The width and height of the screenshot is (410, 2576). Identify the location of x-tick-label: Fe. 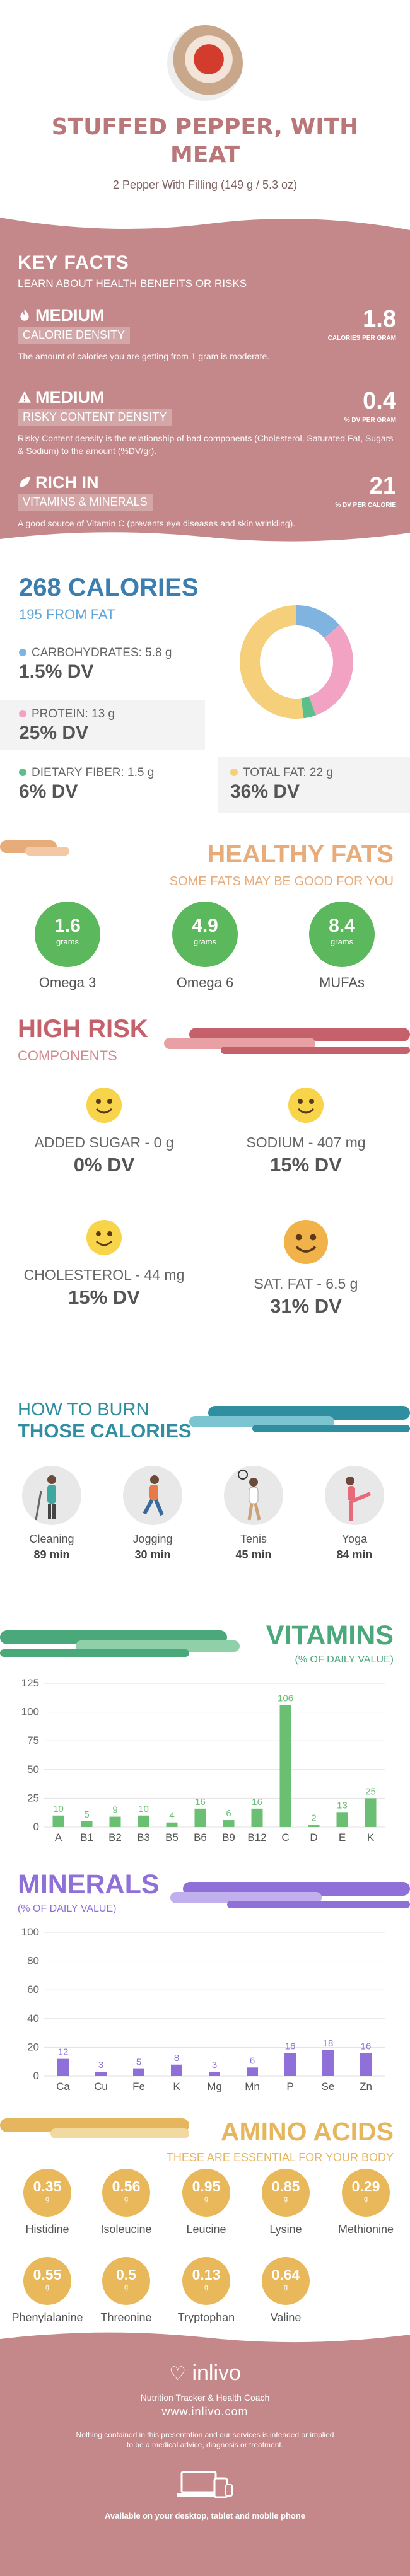
(138, 2086).